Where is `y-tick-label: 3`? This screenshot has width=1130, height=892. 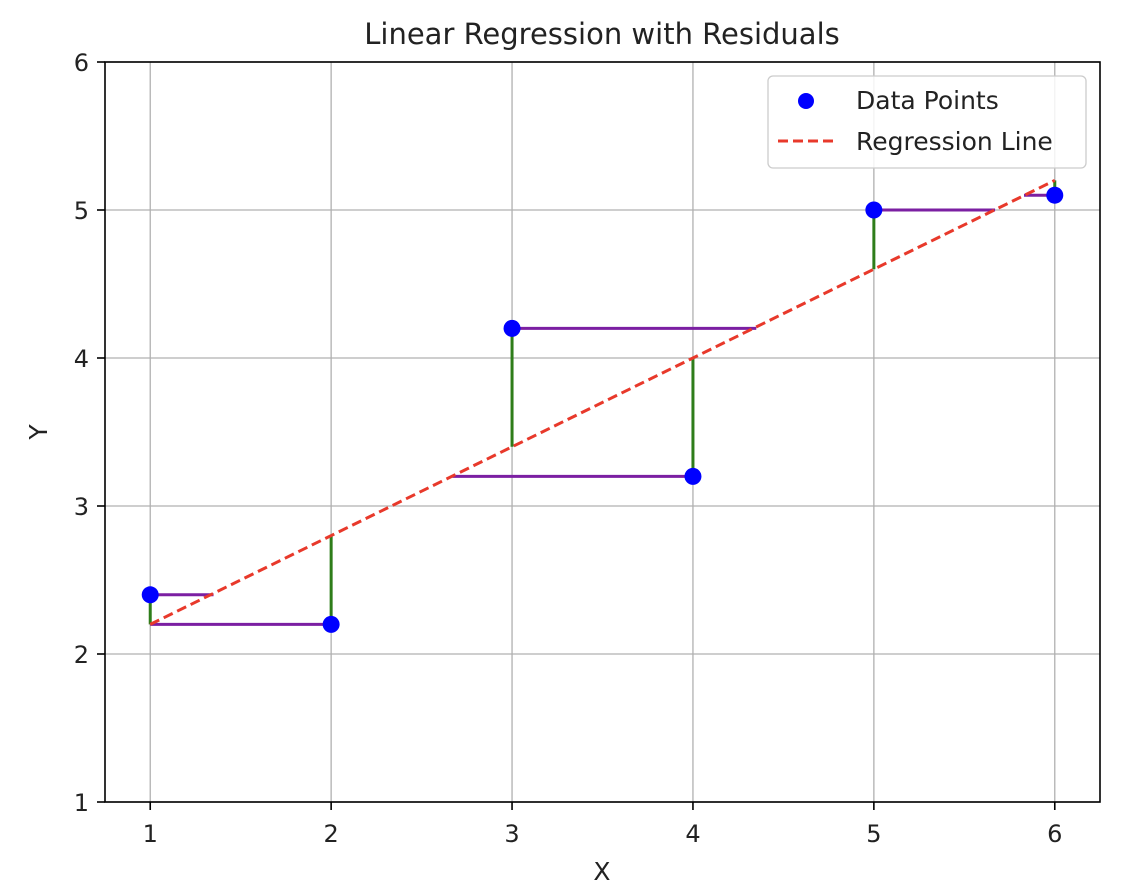
y-tick-label: 3 is located at coordinates (81, 507).